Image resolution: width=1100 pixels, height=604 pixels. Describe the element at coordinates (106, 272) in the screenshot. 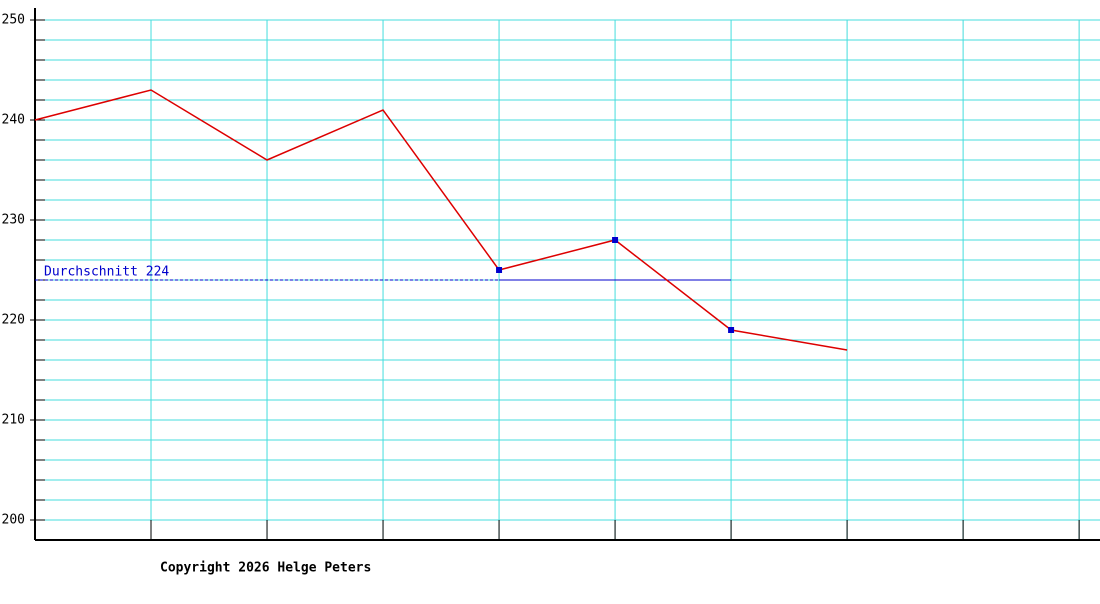

I see `average-label: Durchschnitt 224` at that location.